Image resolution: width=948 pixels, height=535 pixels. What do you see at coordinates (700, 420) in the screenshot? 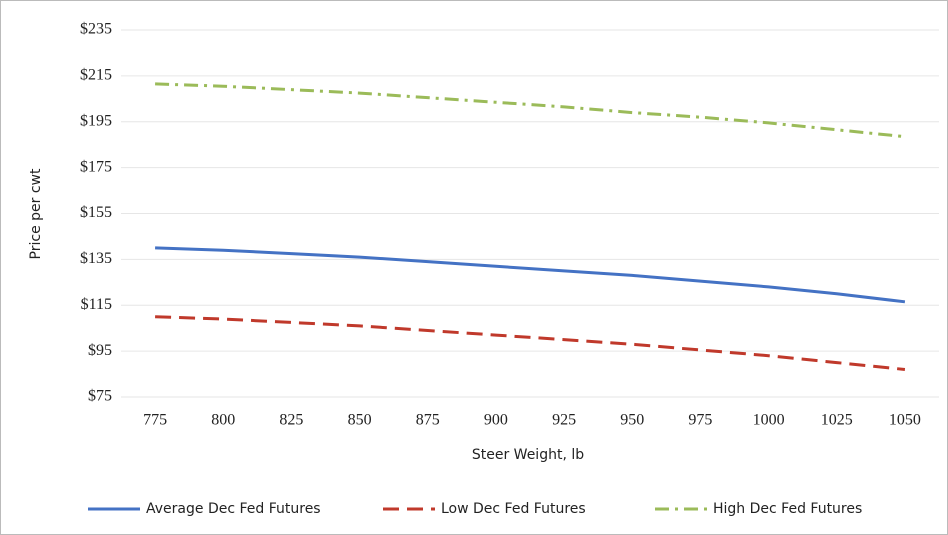
I see `x-tick-label: 975` at bounding box center [700, 420].